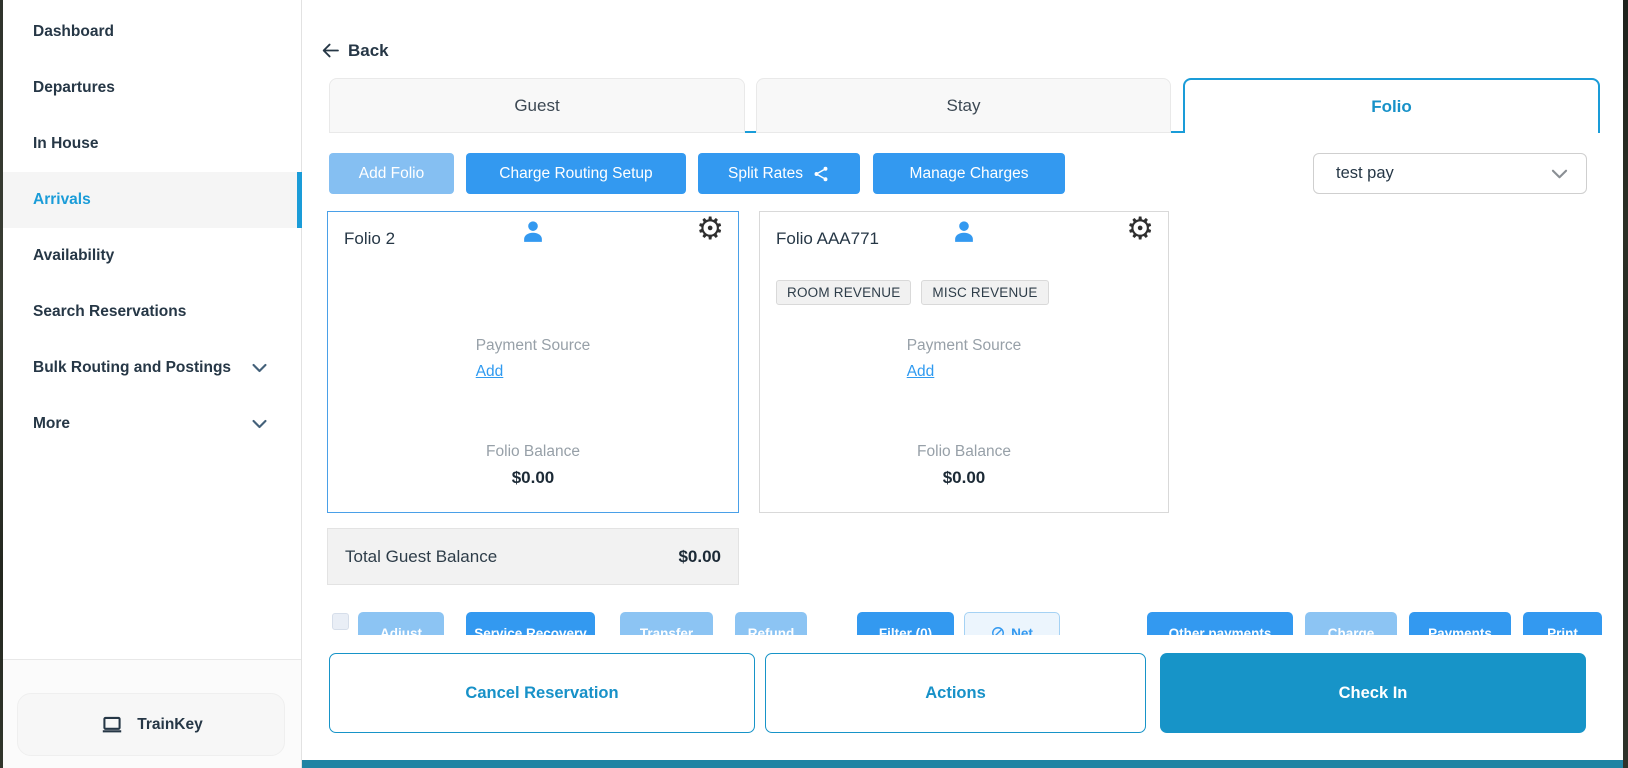  I want to click on cancel-reservation-button: Cancel Reservation, so click(542, 693).